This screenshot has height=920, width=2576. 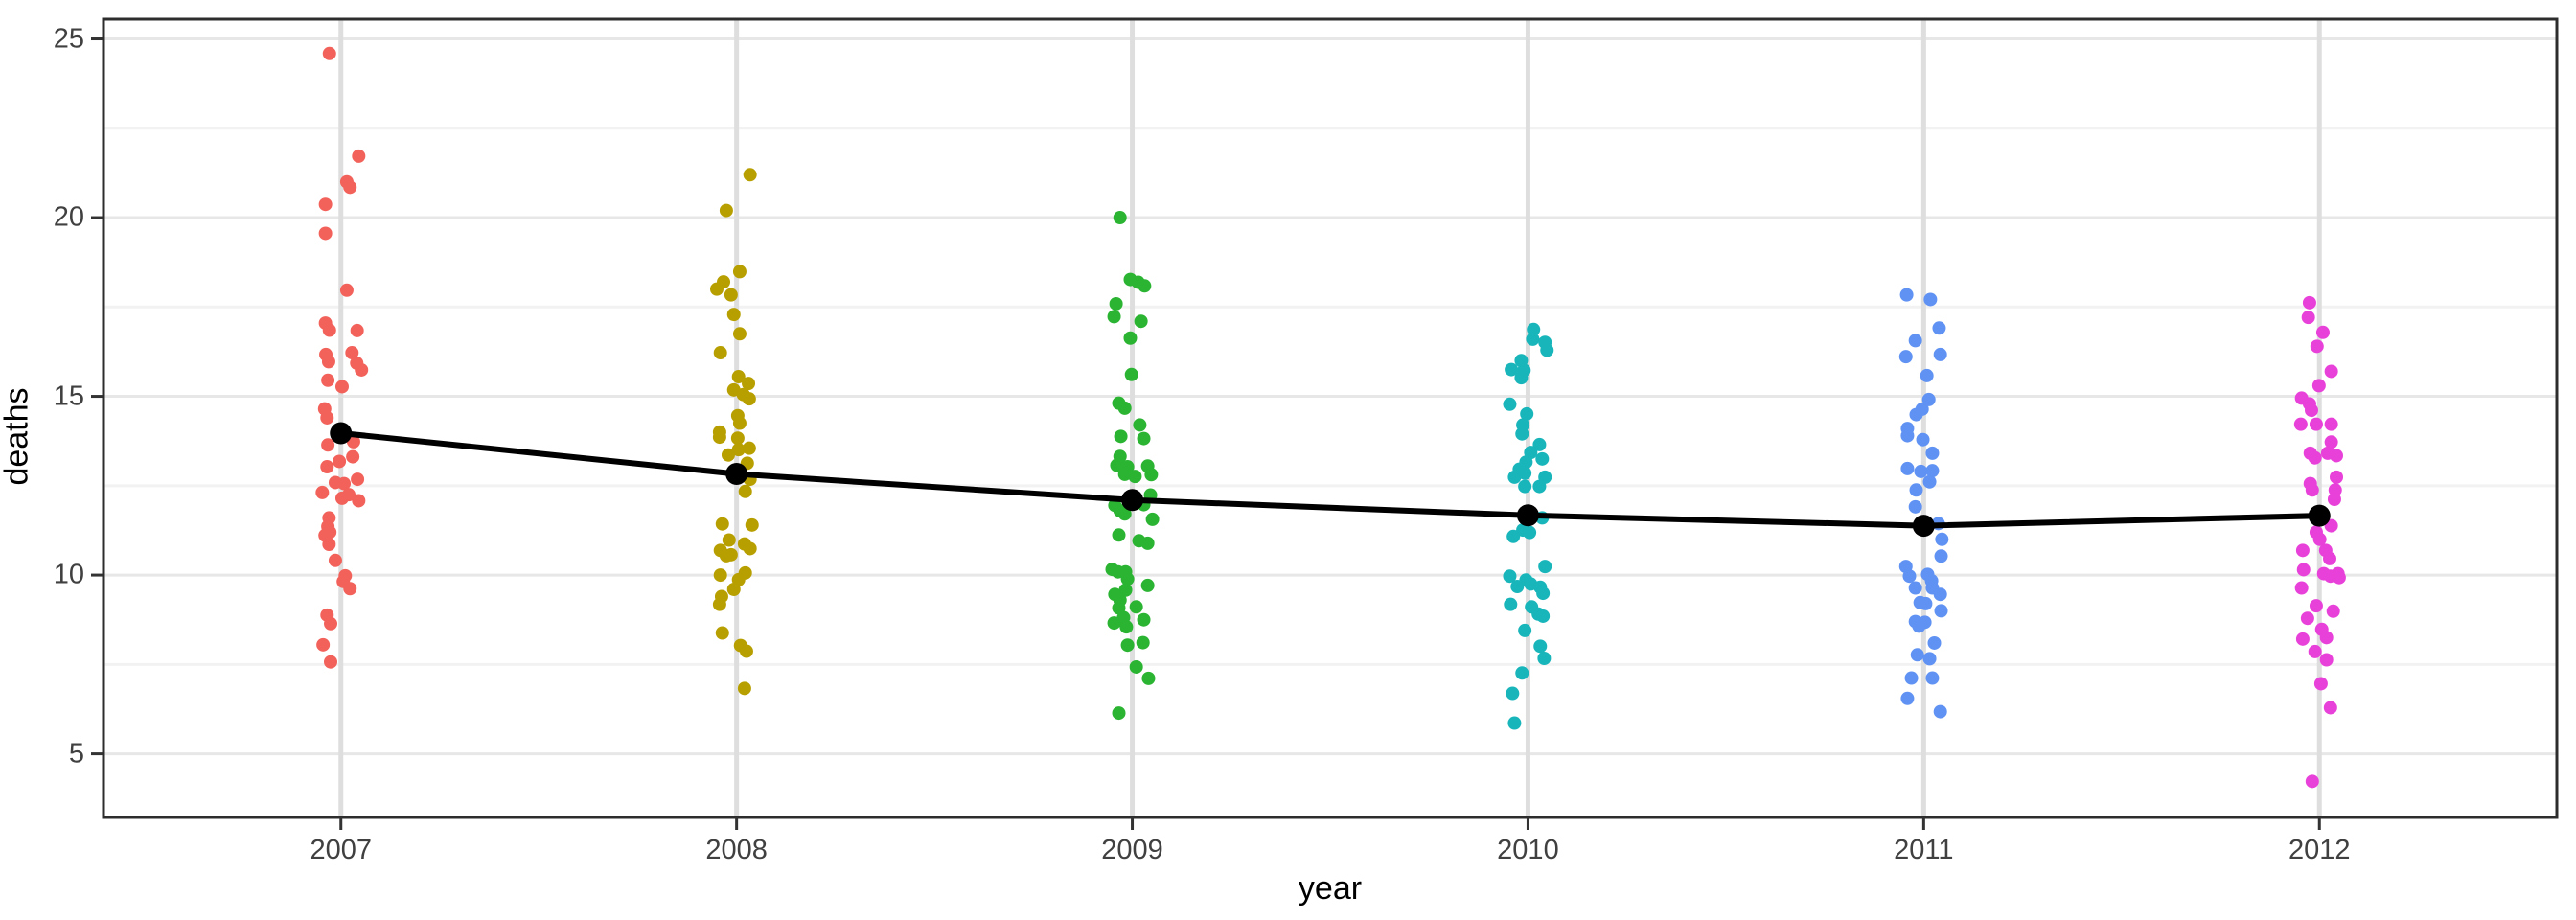 What do you see at coordinates (68, 39) in the screenshot?
I see `y-tick-label: 25` at bounding box center [68, 39].